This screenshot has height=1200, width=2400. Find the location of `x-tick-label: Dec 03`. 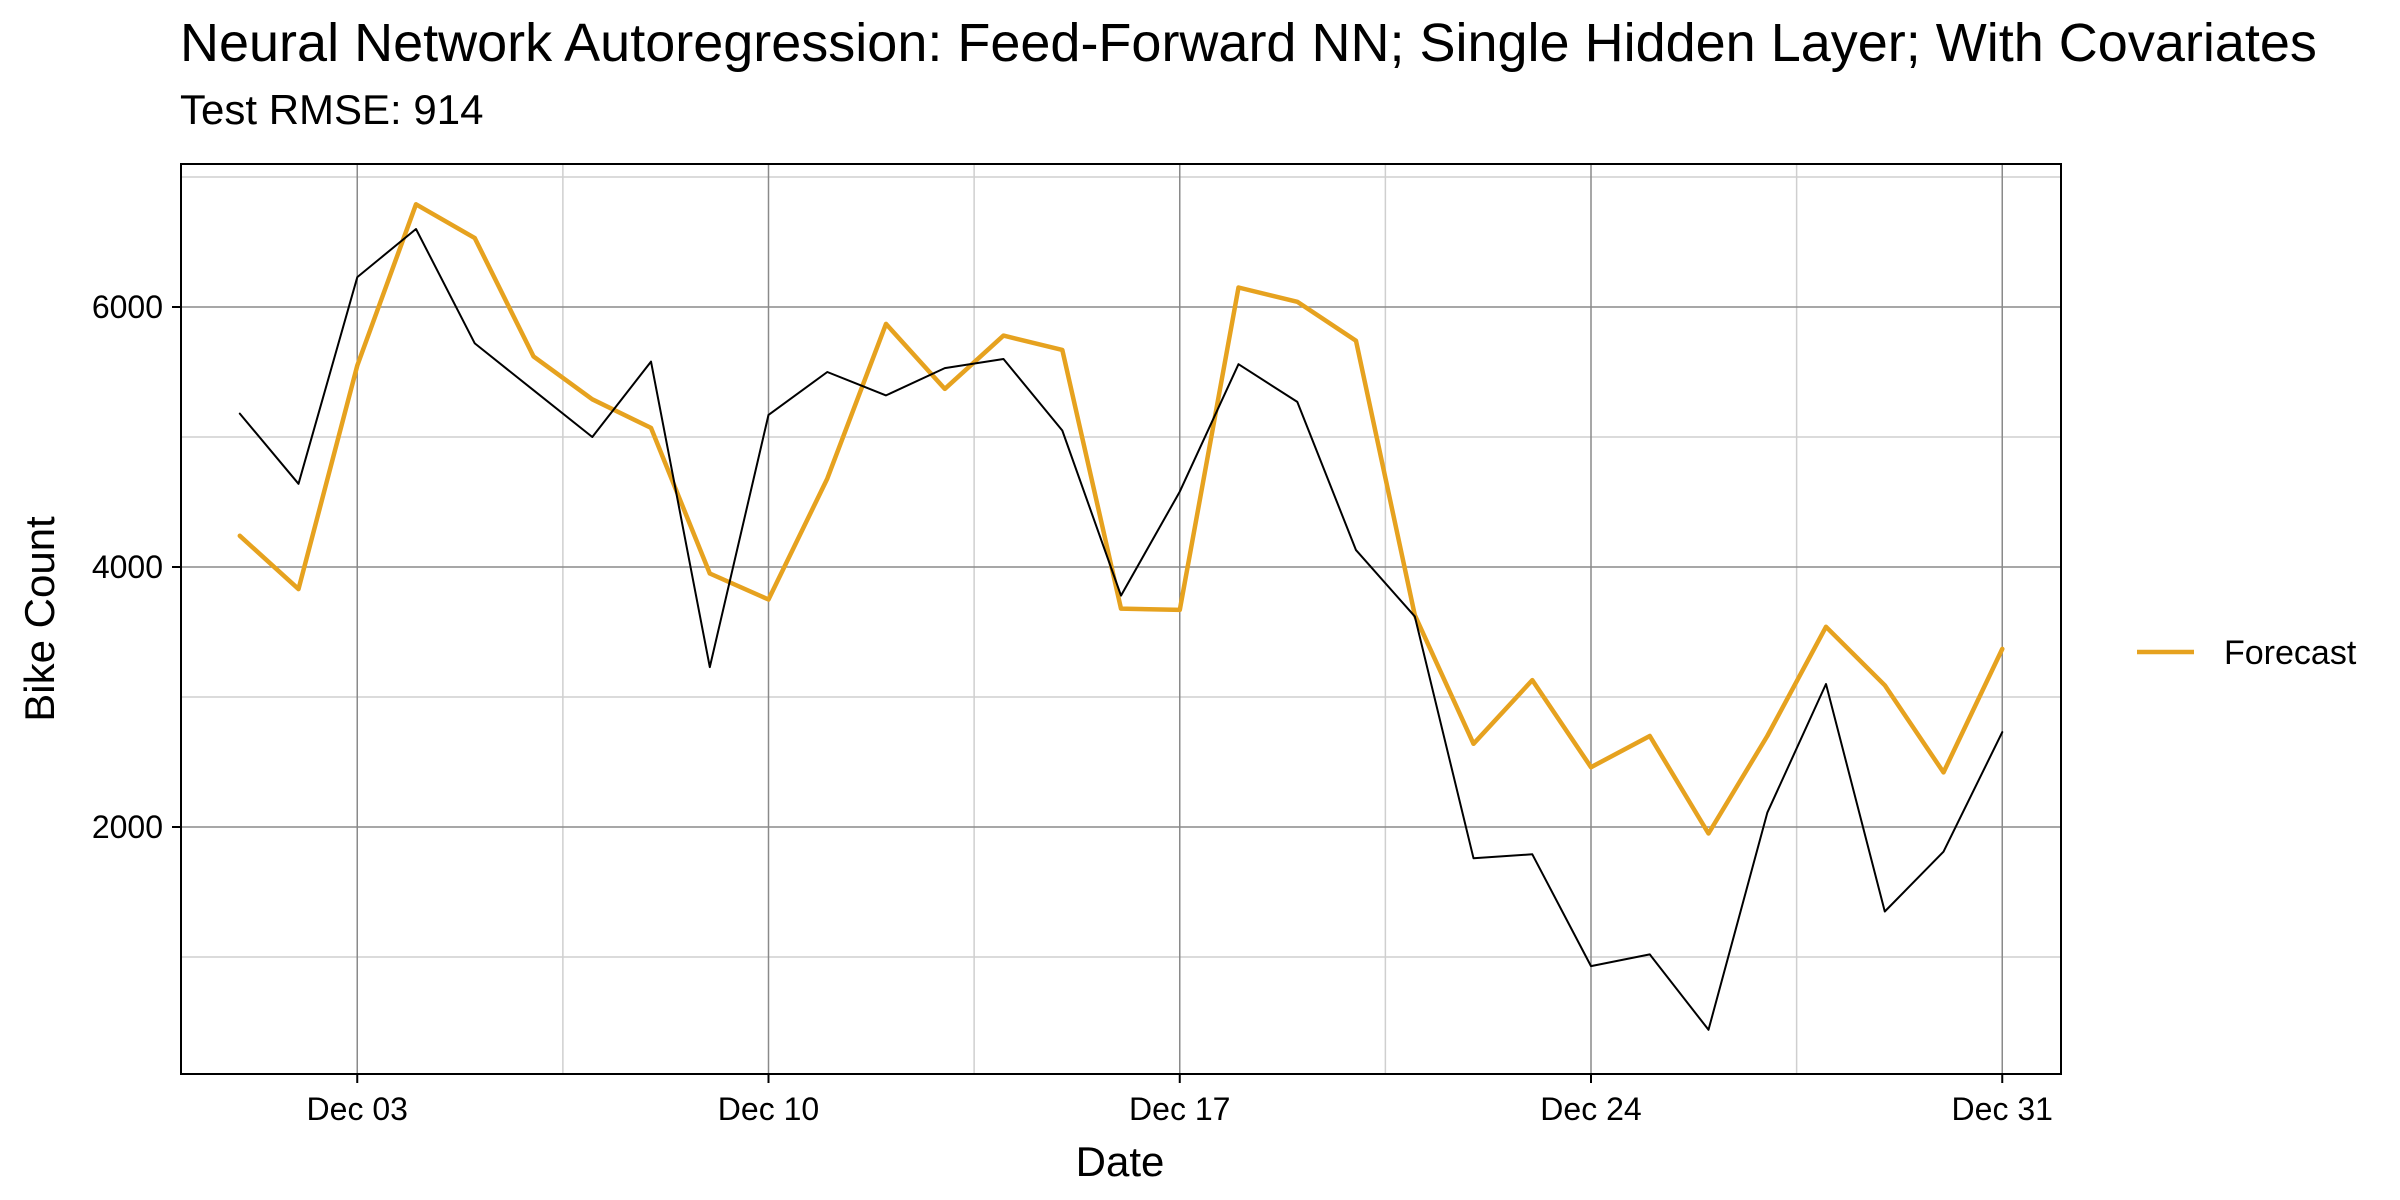

x-tick-label: Dec 03 is located at coordinates (357, 1109).